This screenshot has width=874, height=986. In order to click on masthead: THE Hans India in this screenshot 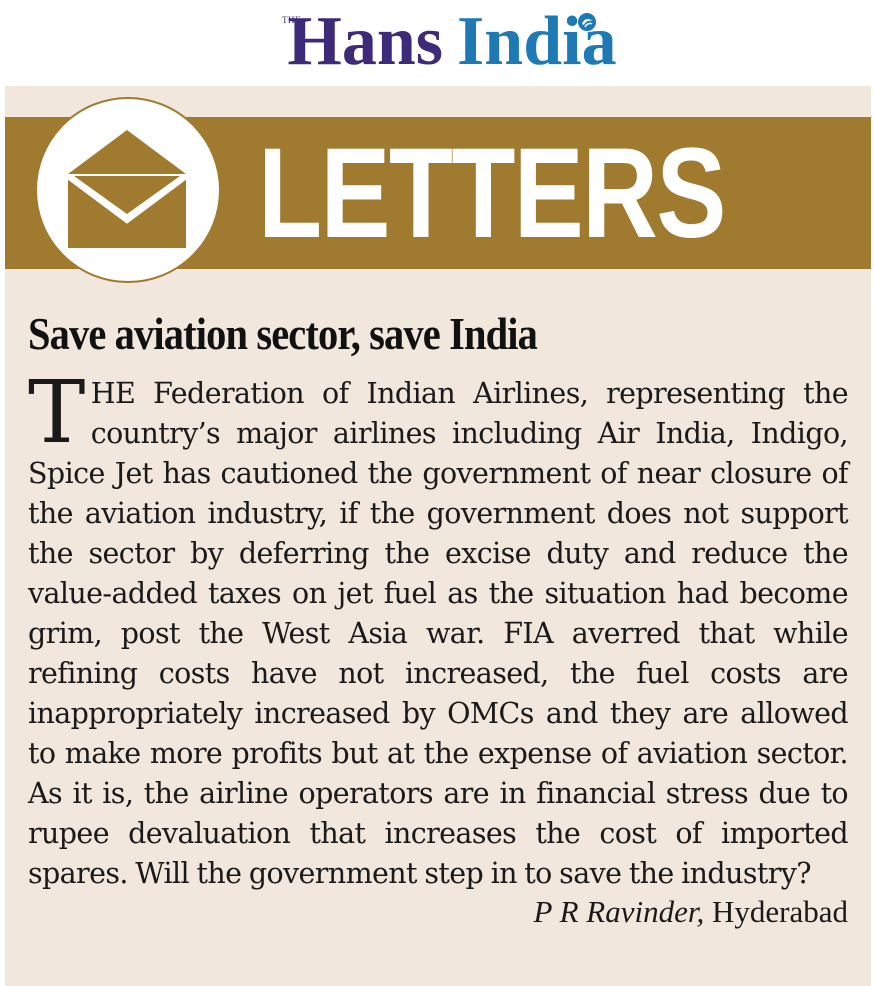, I will do `click(437, 43)`.